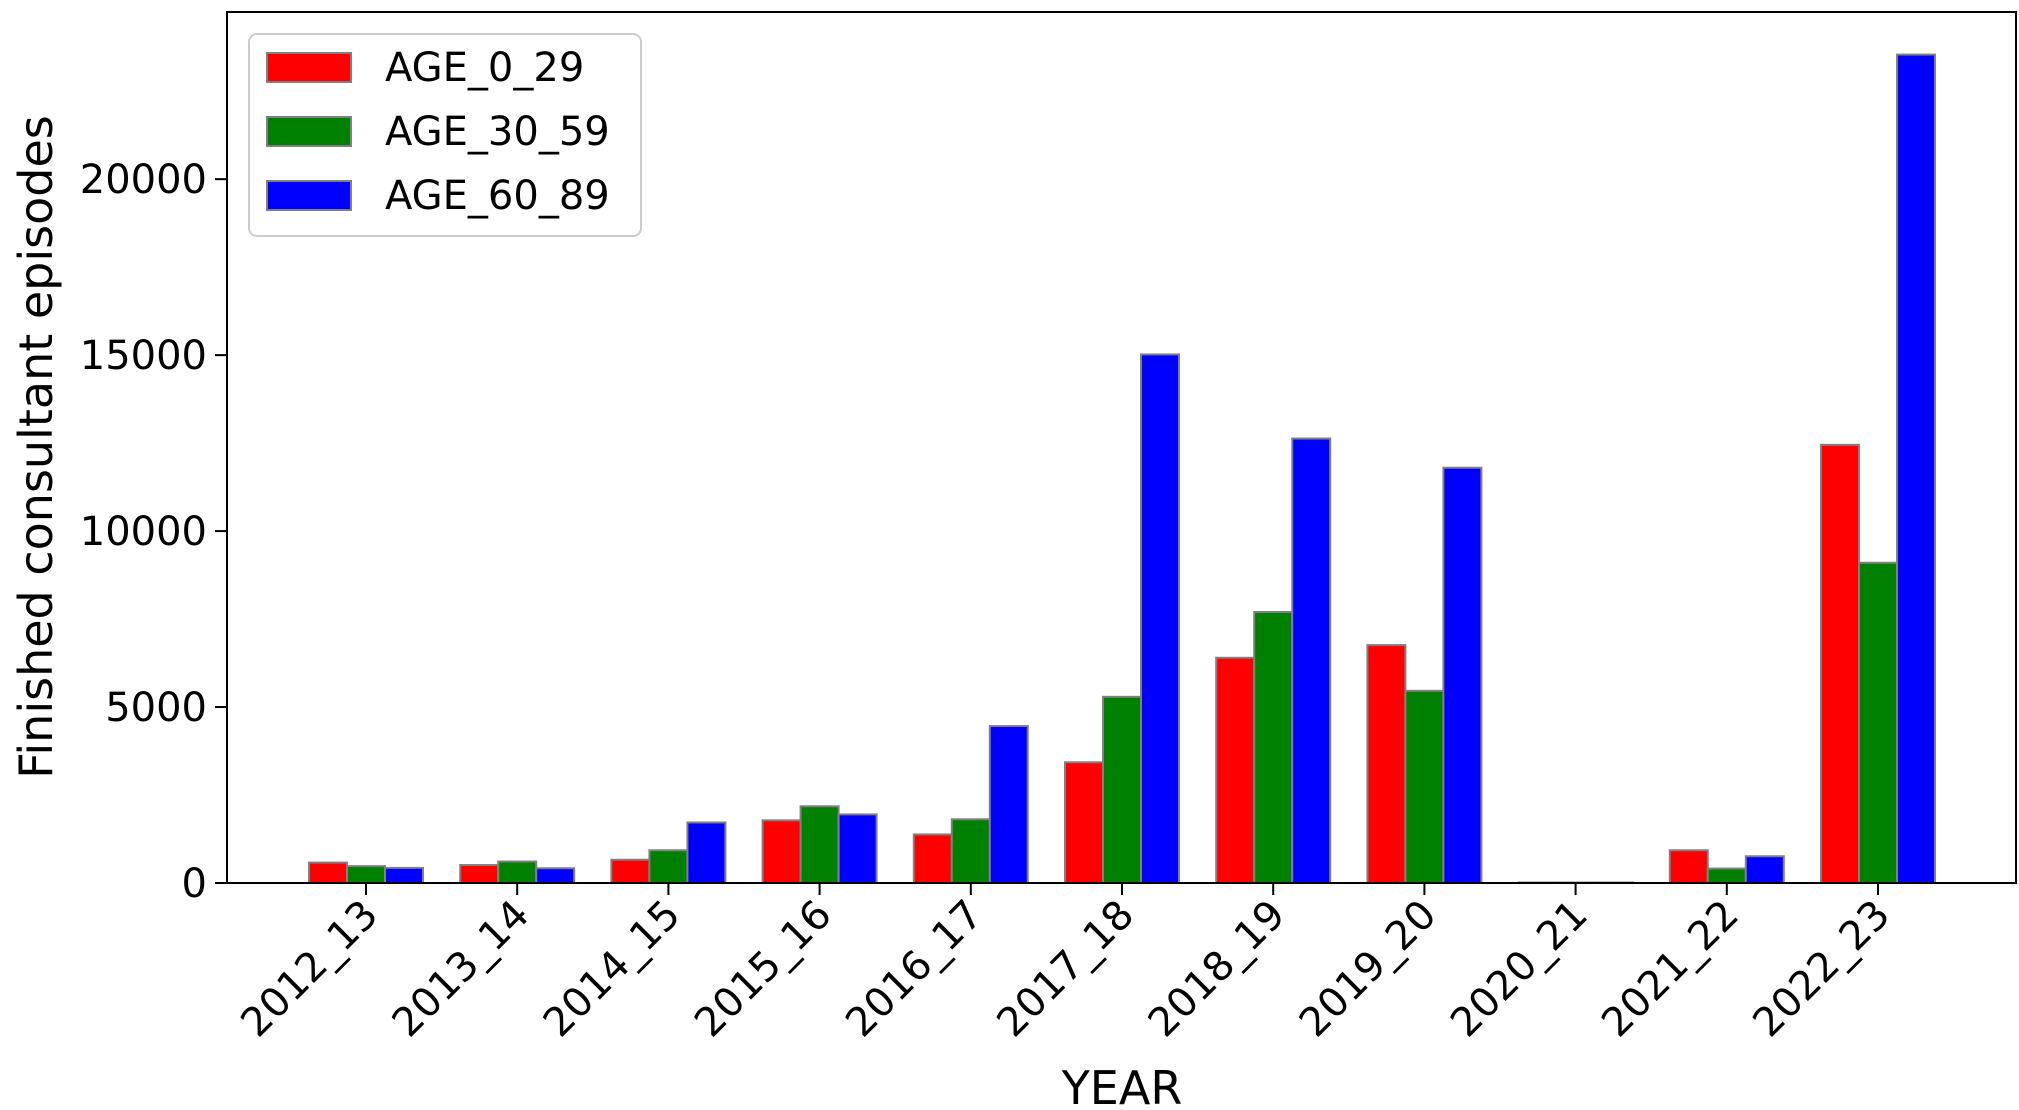  What do you see at coordinates (914, 969) in the screenshot?
I see `x-tick-label: 2016_17` at bounding box center [914, 969].